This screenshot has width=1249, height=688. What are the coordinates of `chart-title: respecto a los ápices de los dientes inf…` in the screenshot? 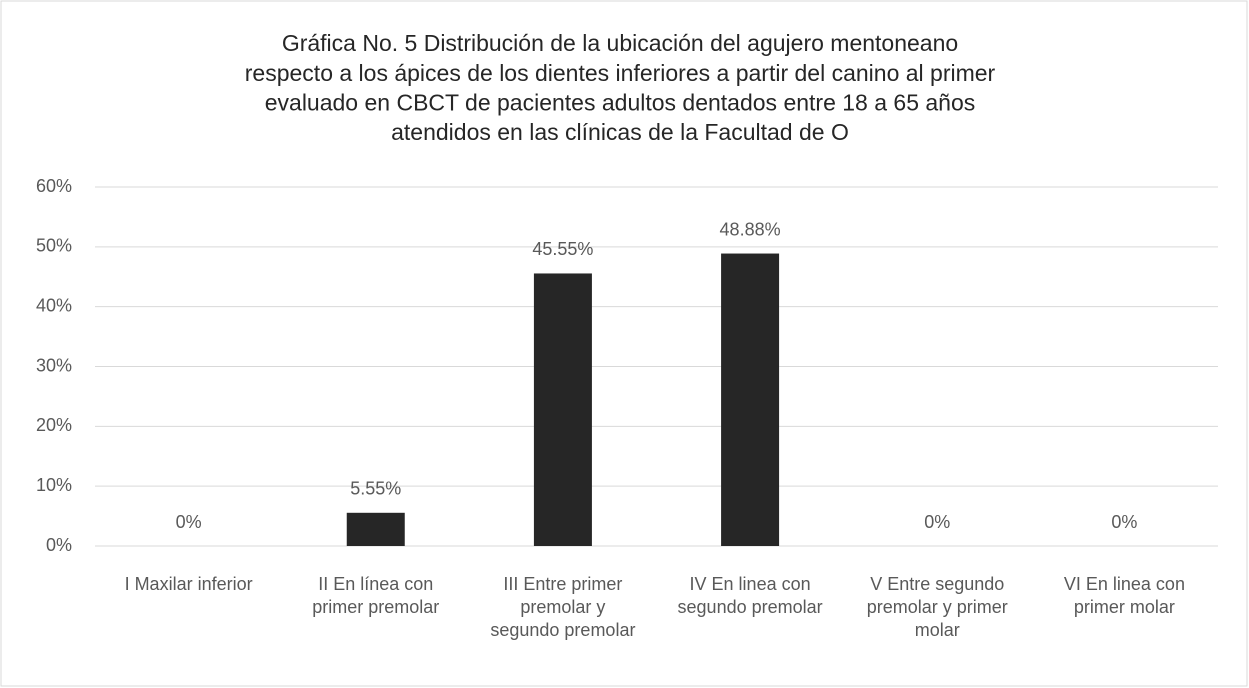 It's located at (620, 73).